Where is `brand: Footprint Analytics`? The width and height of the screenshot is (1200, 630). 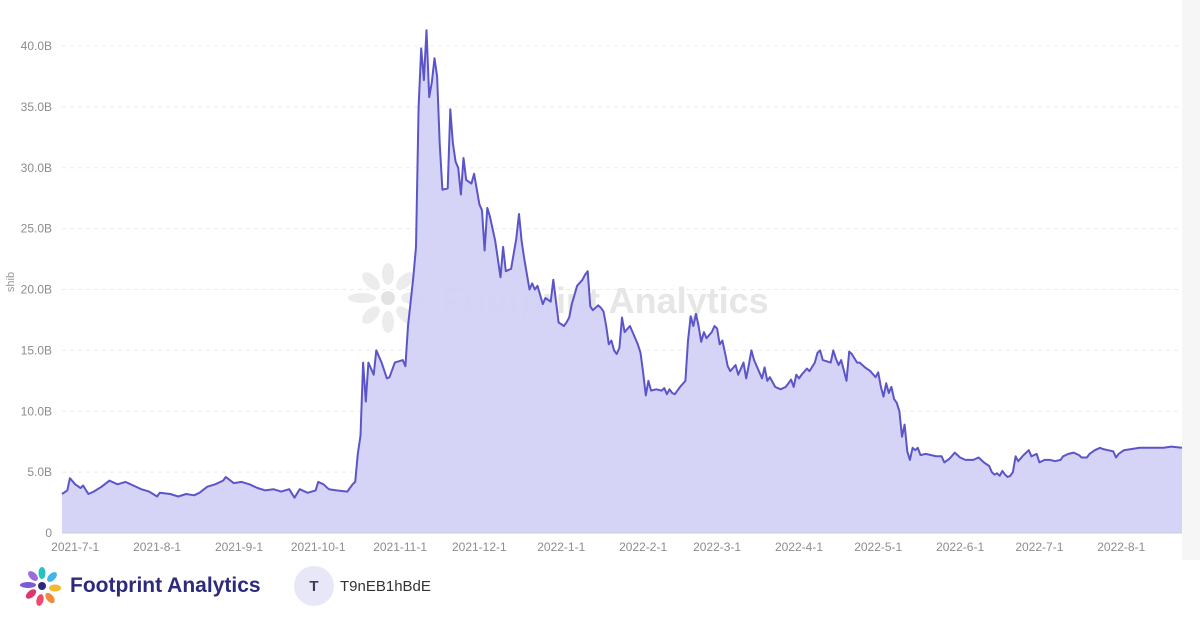 brand: Footprint Analytics is located at coordinates (140, 586).